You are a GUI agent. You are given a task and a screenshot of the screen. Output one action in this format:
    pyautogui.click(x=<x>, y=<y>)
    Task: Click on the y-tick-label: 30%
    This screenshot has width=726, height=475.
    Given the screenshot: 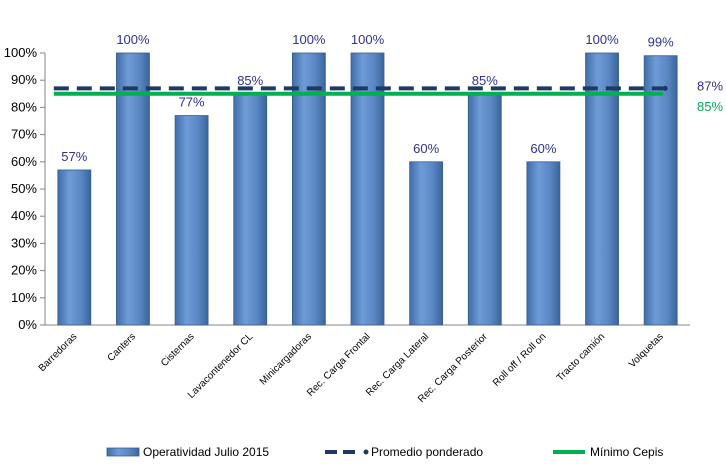 What is the action you would take?
    pyautogui.click(x=24, y=242)
    